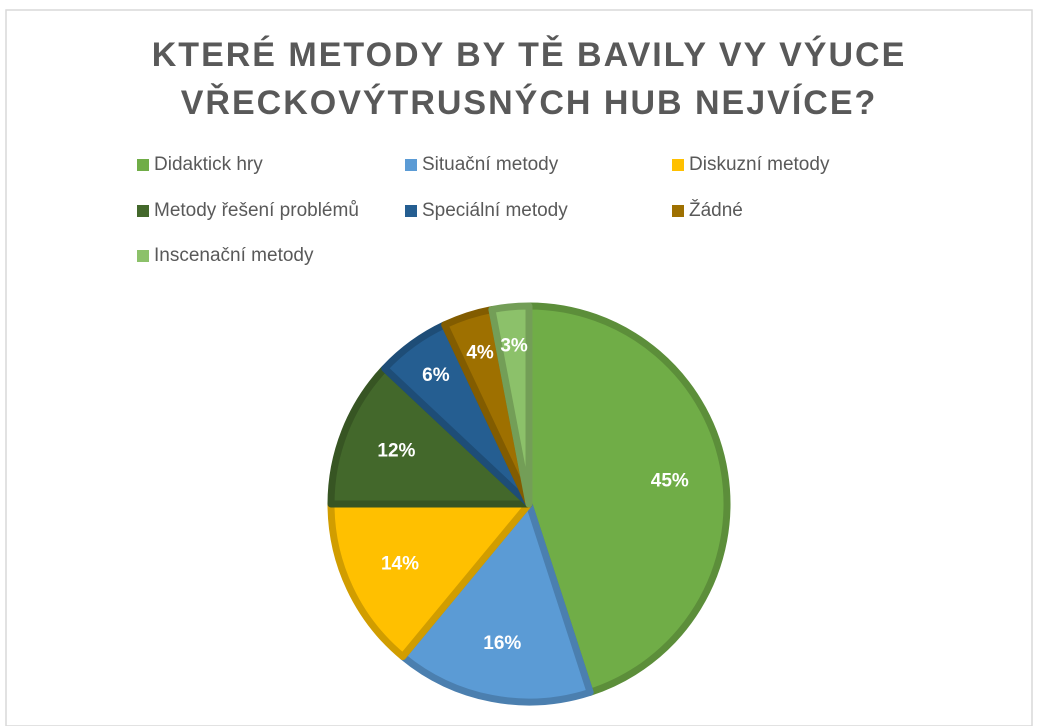 The width and height of the screenshot is (1038, 726). I want to click on chart-title: VŘECKOVÝTRUSNÝCH HUB NEJVÍCE?, so click(529, 103).